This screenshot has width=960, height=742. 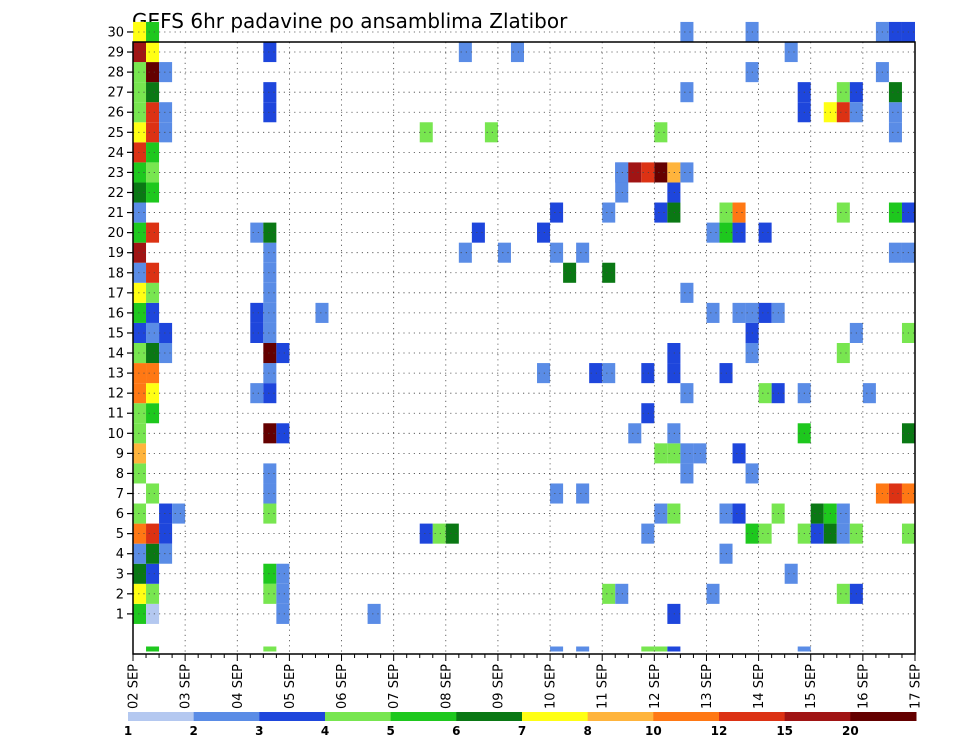 I want to click on y-tick-label-21: 21, so click(x=115, y=213).